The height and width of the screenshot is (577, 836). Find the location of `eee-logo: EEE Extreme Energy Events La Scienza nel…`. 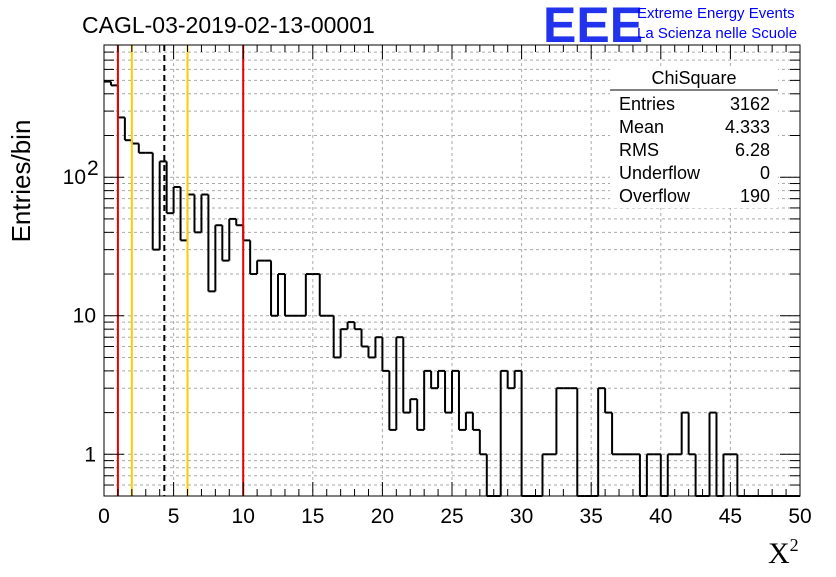

eee-logo: EEE Extreme Energy Events La Scienza nel… is located at coordinates (670, 26).